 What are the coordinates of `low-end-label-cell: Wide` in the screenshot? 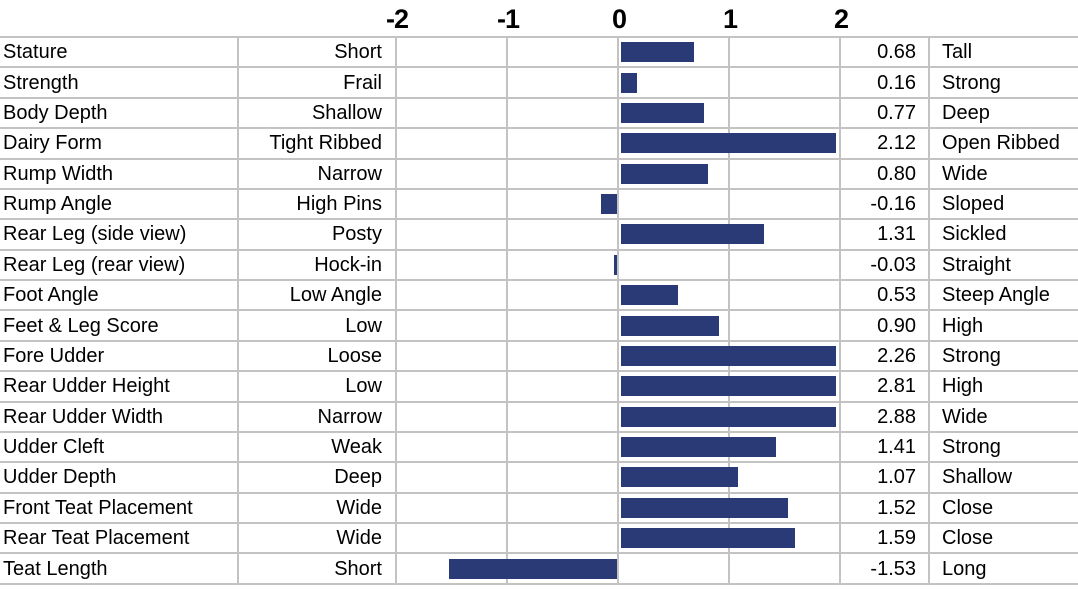 It's located at (318, 507).